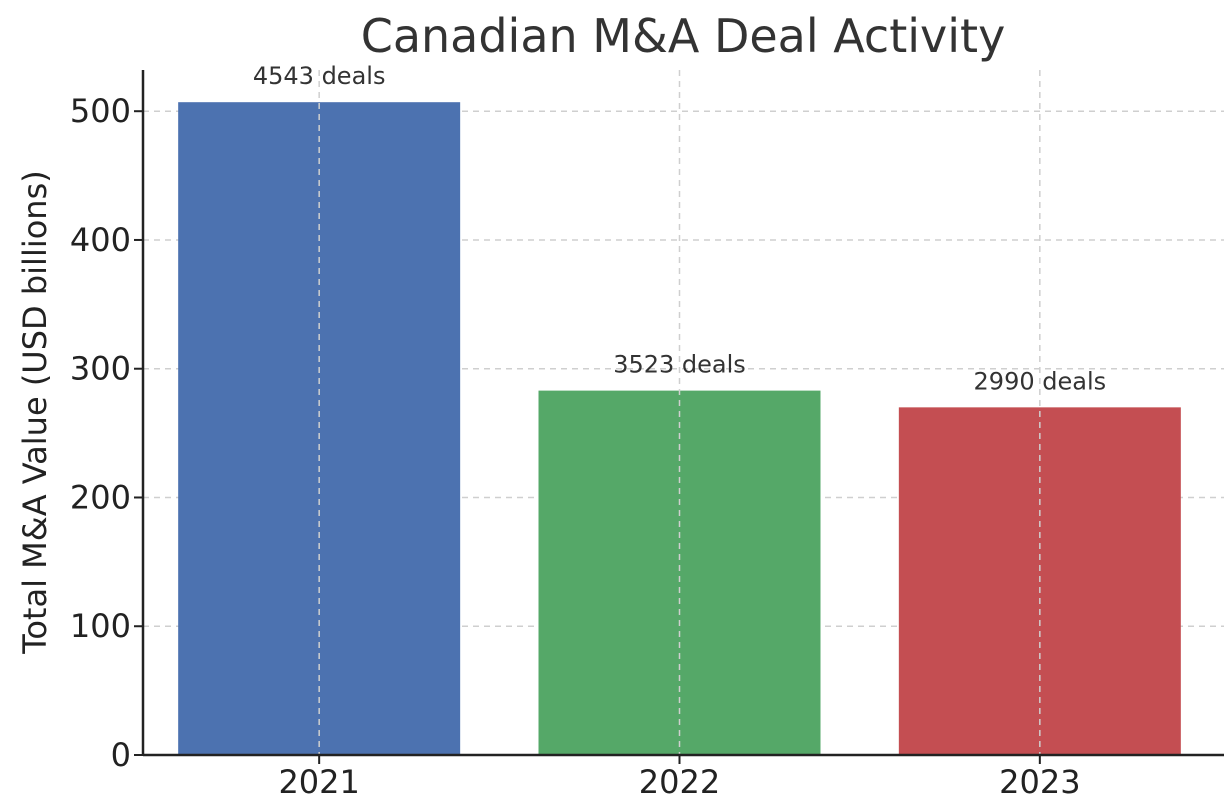 This screenshot has width=1230, height=808. I want to click on y-tick-label: 200, so click(100, 497).